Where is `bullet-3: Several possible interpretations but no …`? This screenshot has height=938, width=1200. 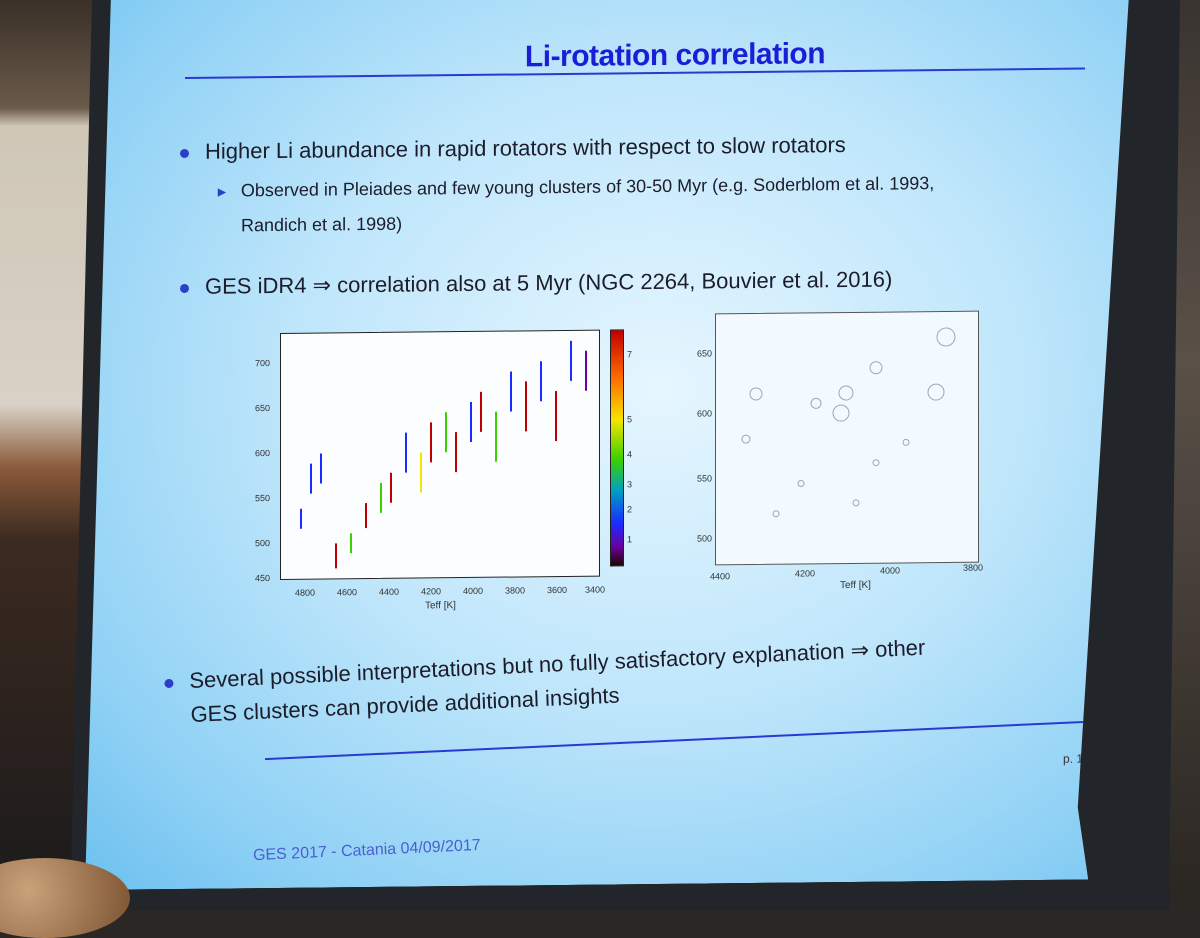 bullet-3: Several possible interpretations but no … is located at coordinates (545, 682).